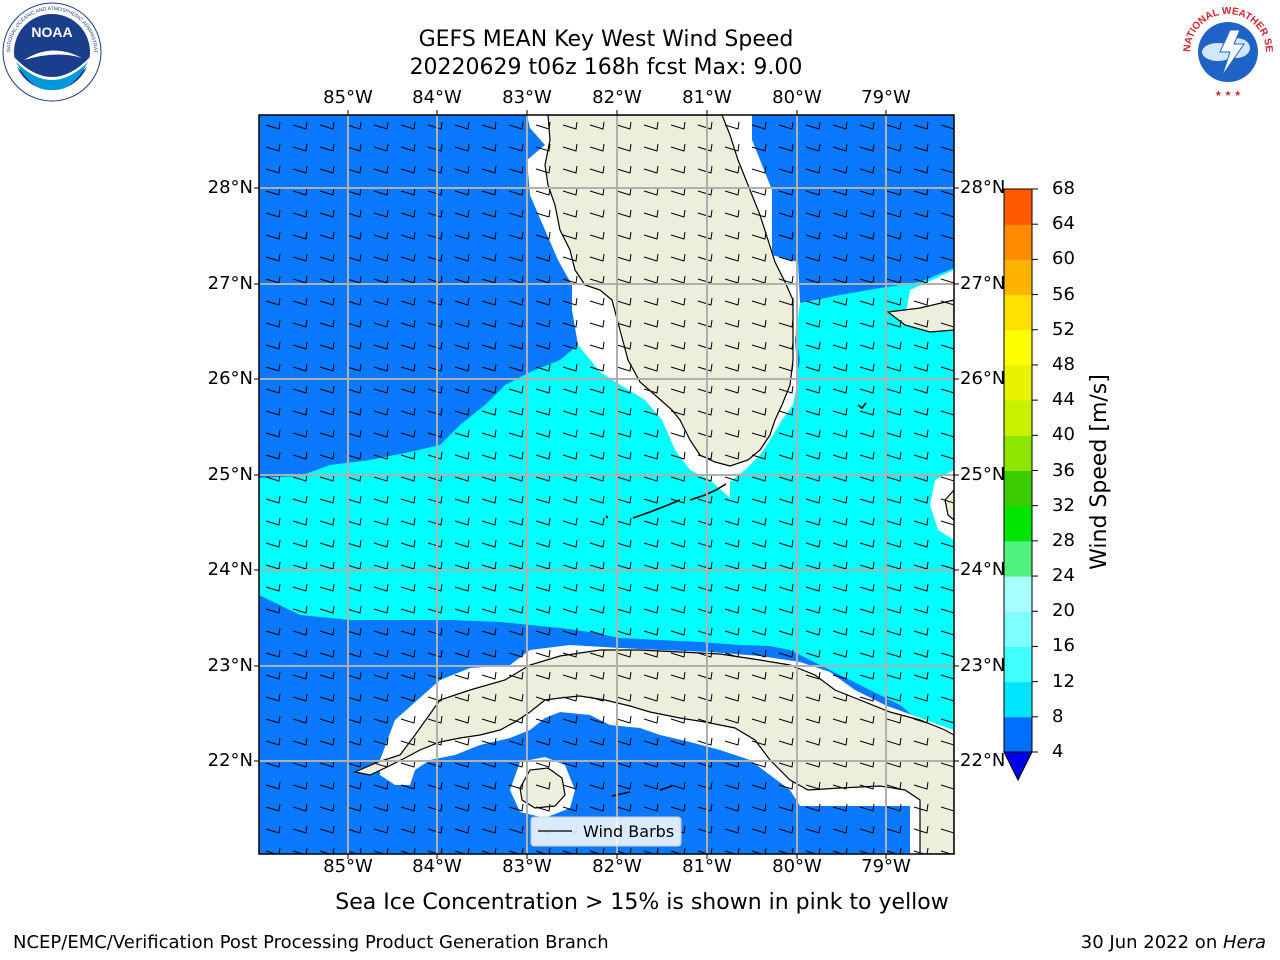 Image resolution: width=1280 pixels, height=960 pixels. What do you see at coordinates (1058, 716) in the screenshot?
I see `colorbar-tick-label: 8` at bounding box center [1058, 716].